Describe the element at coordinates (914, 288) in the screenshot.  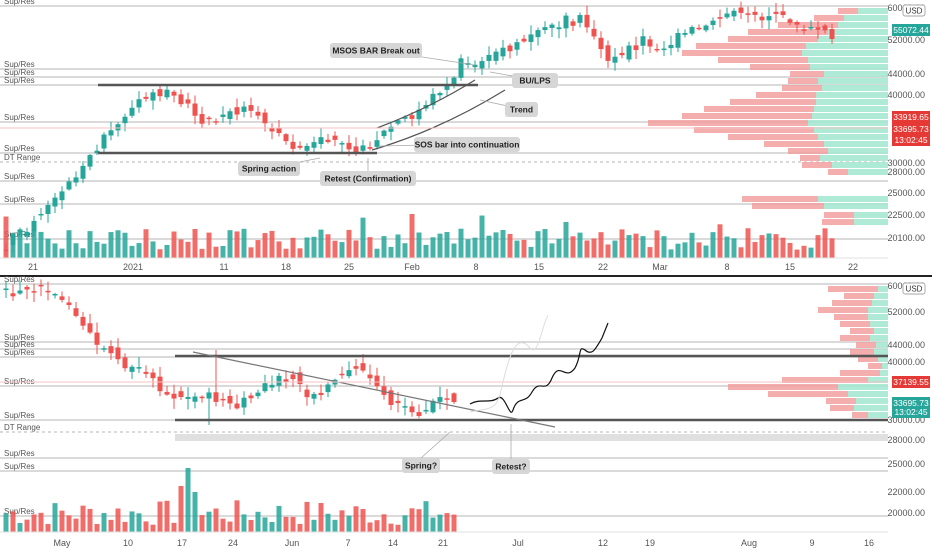
I see `currency-badge` at that location.